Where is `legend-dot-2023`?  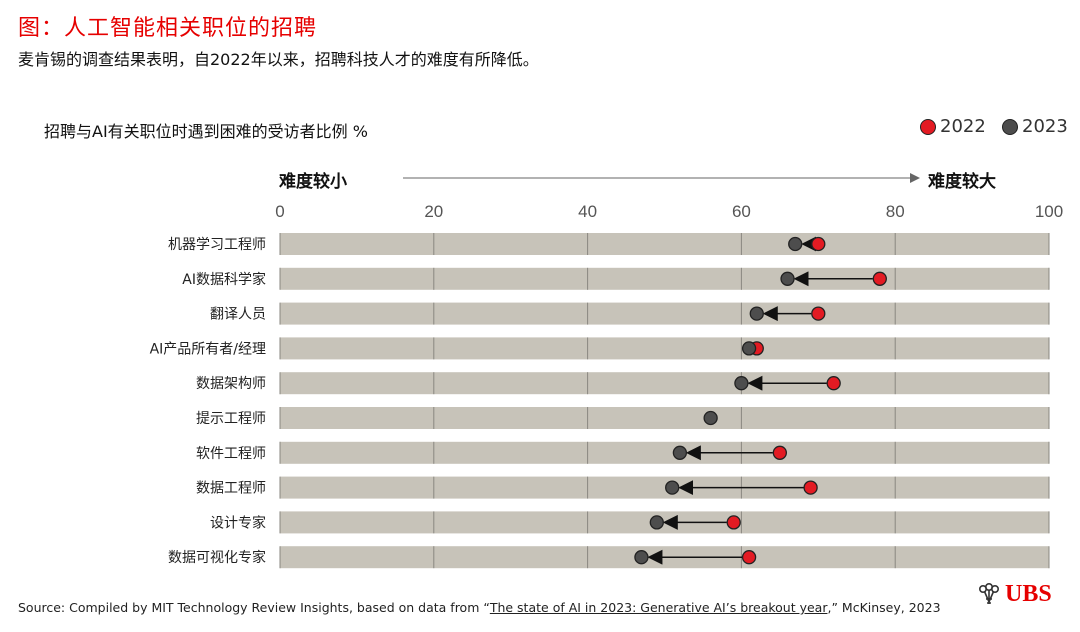
legend-dot-2023 is located at coordinates (1010, 126).